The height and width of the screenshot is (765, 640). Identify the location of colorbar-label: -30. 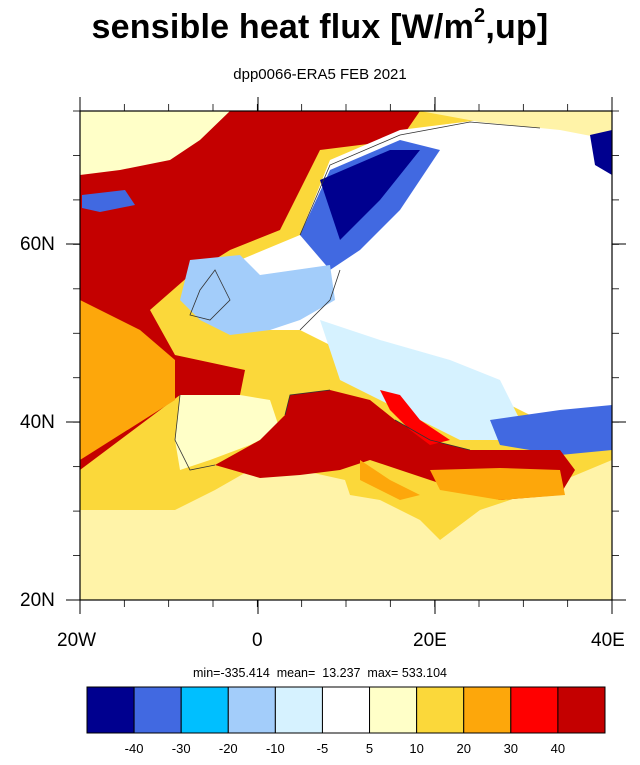
(181, 748).